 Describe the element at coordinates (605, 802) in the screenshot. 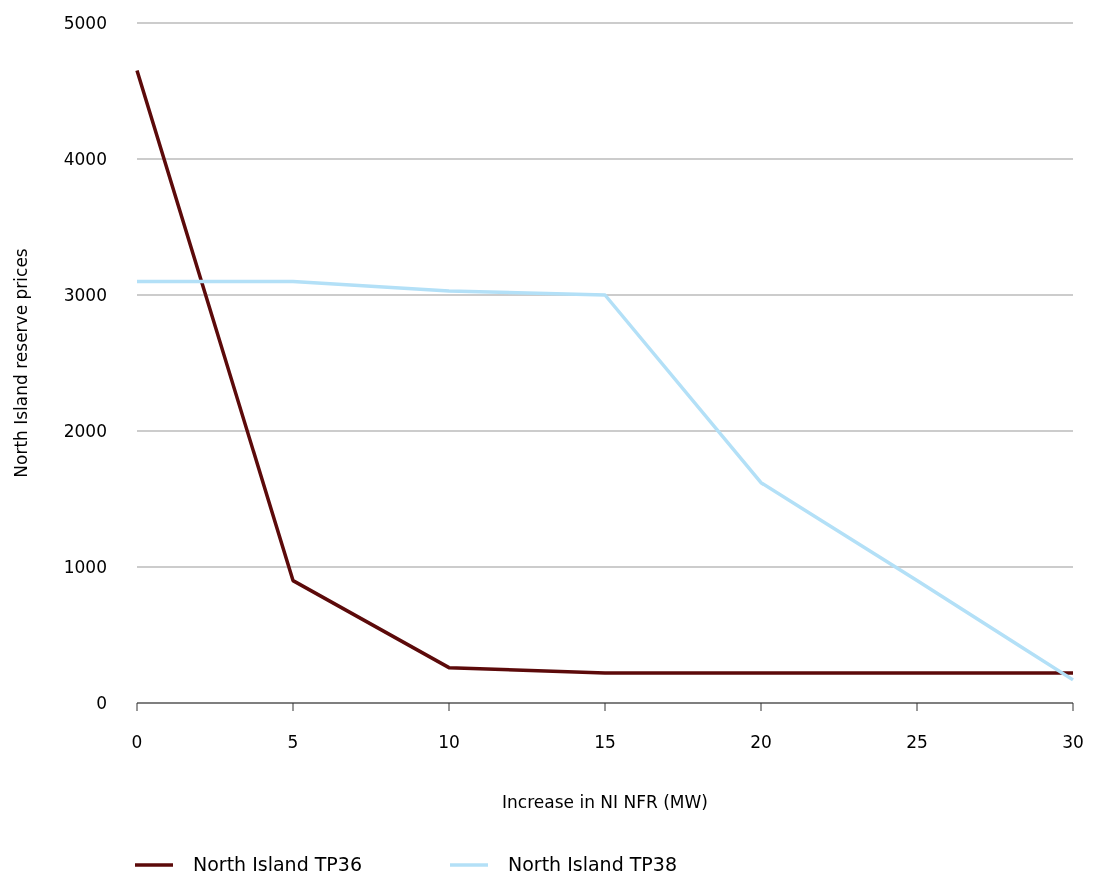

I see `x-axis-title: Increase in NI NFR (MW)` at that location.